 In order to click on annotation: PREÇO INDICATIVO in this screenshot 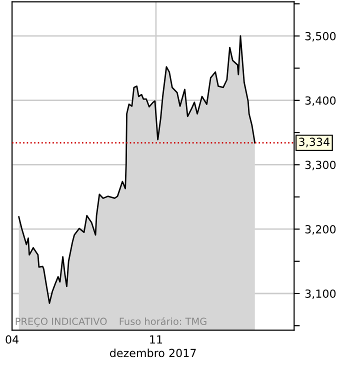, I will do `click(61, 322)`.